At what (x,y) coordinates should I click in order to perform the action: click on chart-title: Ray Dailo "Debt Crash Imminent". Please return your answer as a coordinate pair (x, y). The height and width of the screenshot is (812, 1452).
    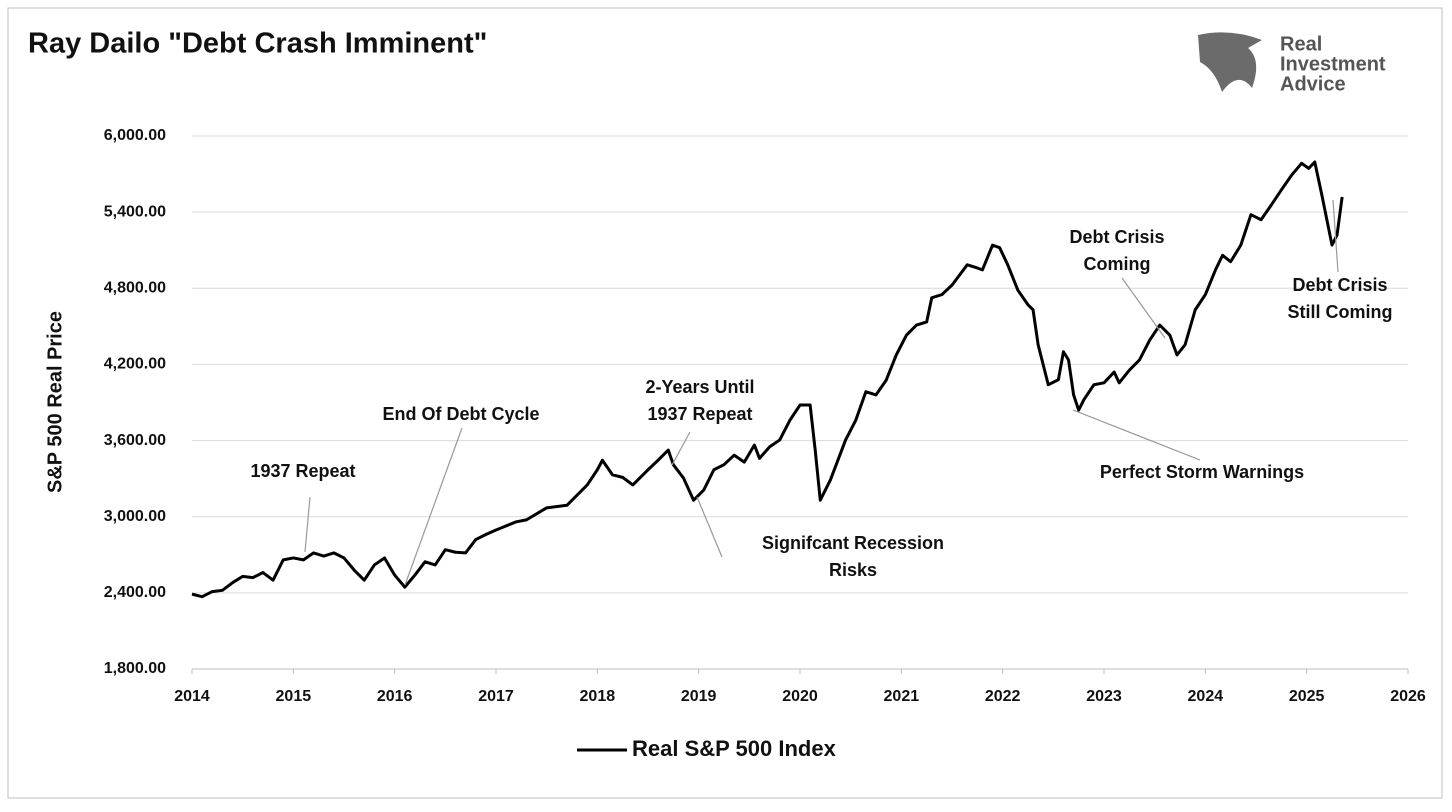
    Looking at the image, I should click on (257, 44).